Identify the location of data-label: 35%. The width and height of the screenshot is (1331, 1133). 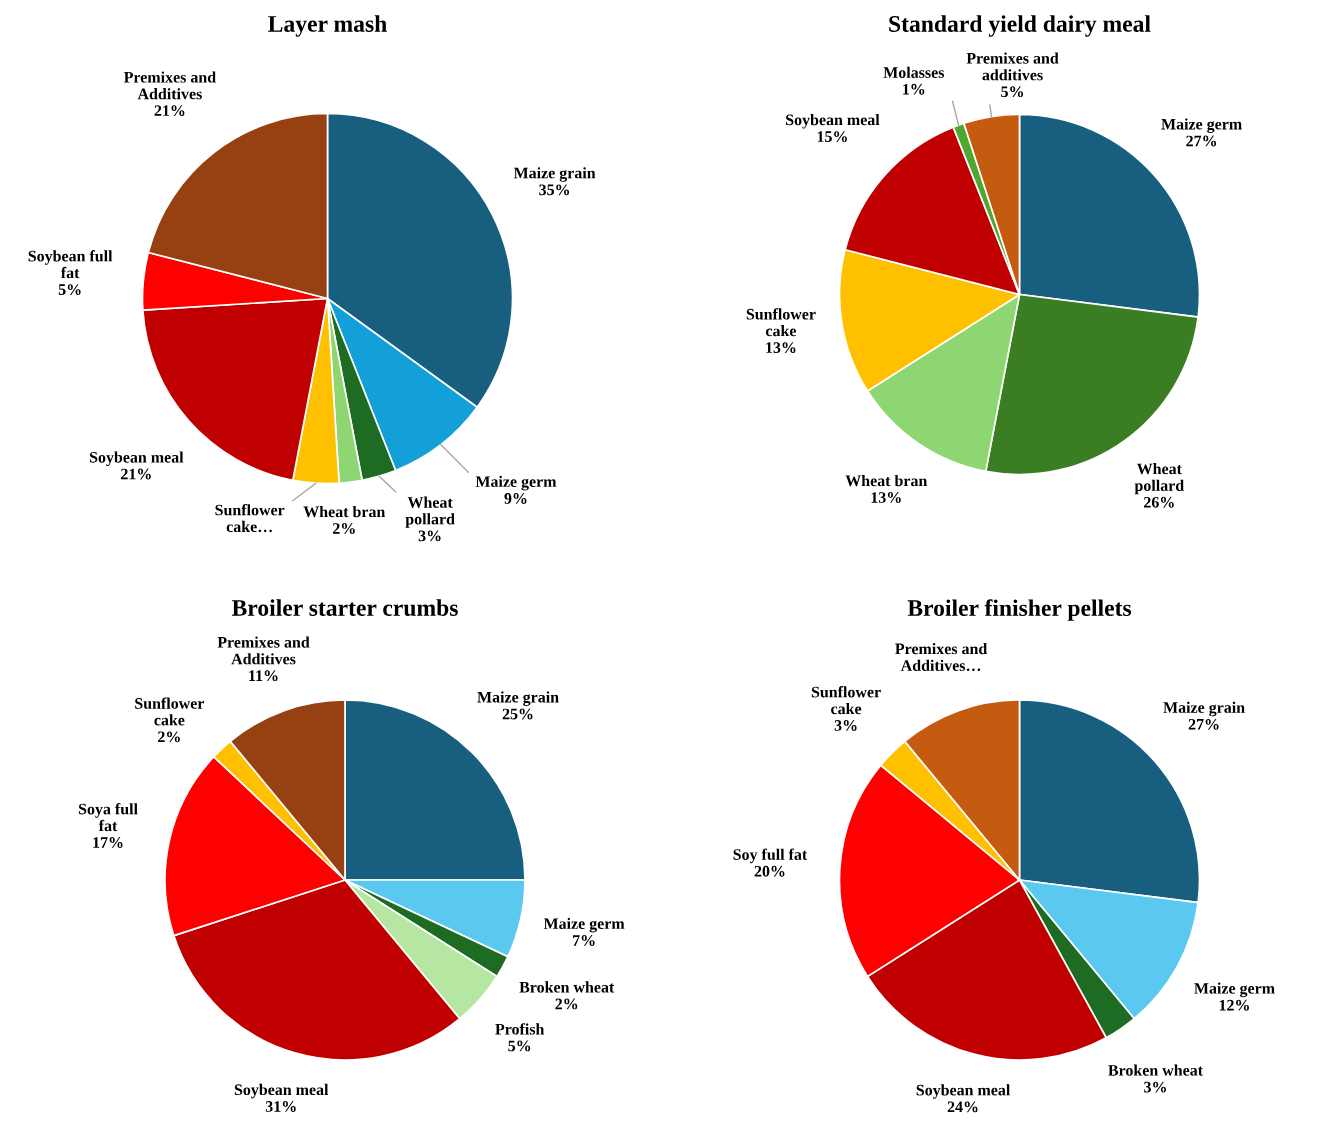
(554, 190).